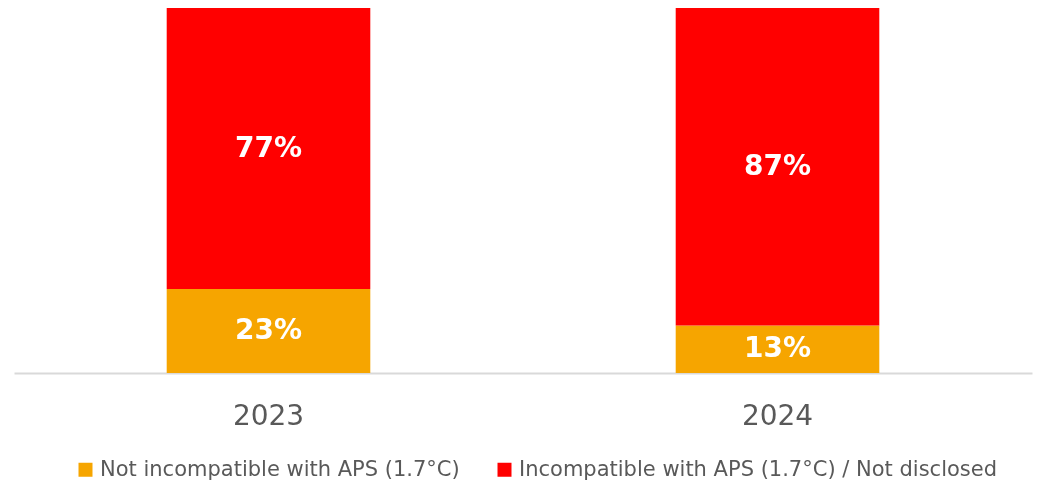  I want to click on x-tick-label: 2023, so click(268, 415).